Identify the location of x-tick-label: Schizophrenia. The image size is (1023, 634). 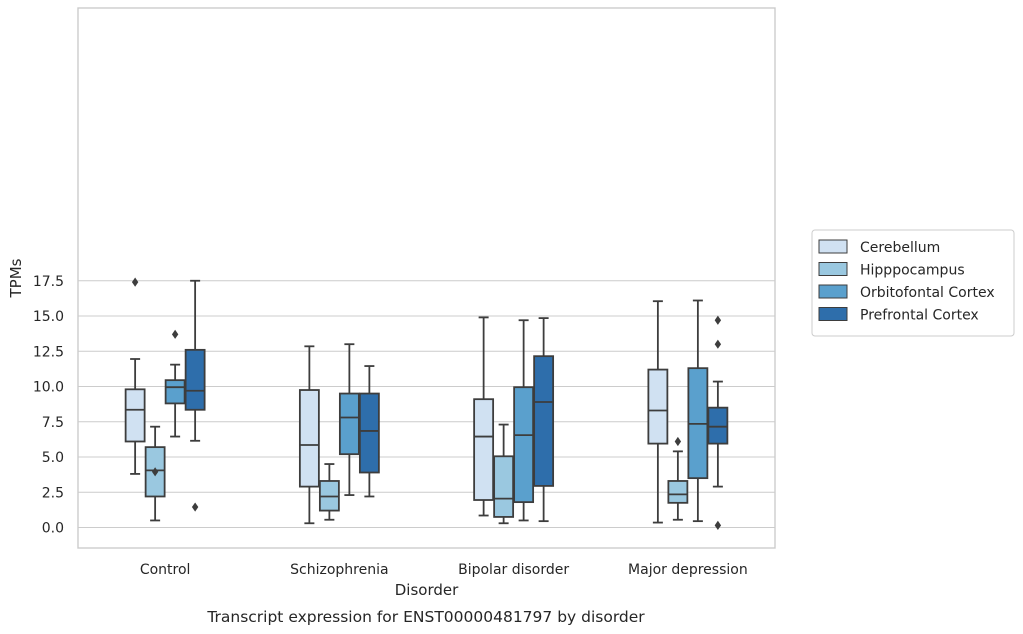
(339, 570).